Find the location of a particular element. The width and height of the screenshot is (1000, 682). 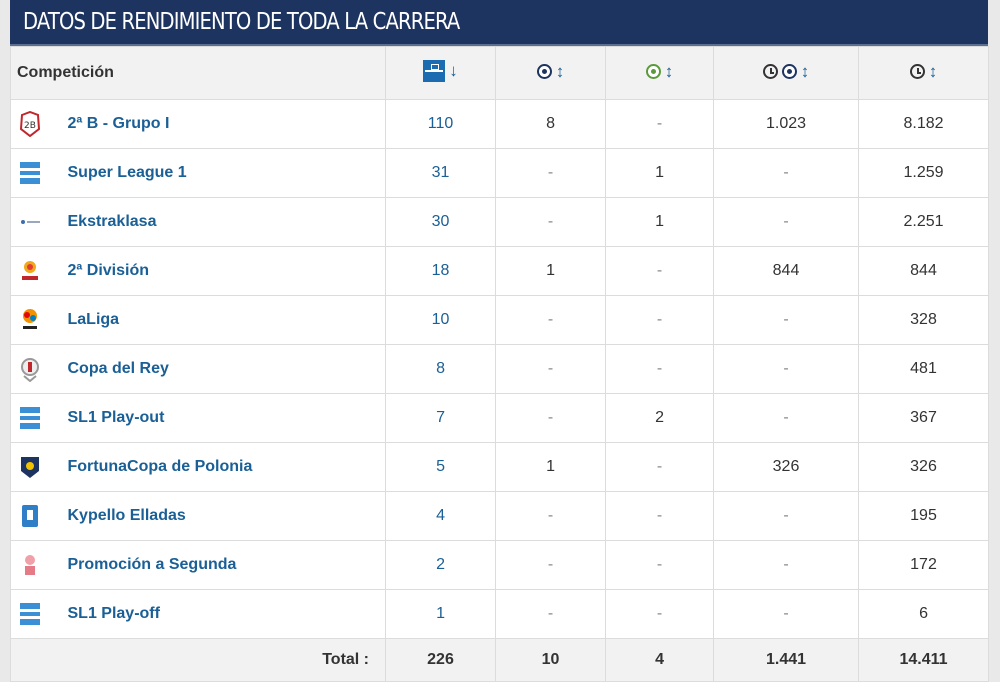

column-header-competition: Competición is located at coordinates (198, 73).